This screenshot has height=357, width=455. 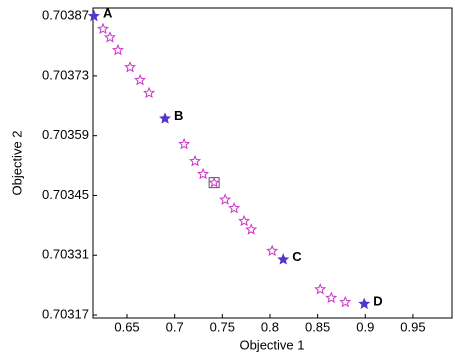 I want to click on point-label: C, so click(x=297, y=256).